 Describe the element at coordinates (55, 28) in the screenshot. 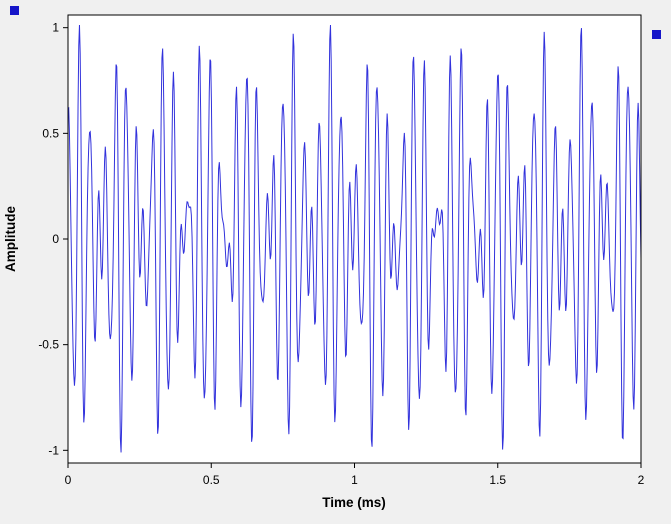

I see `y-tick-label: 1` at that location.